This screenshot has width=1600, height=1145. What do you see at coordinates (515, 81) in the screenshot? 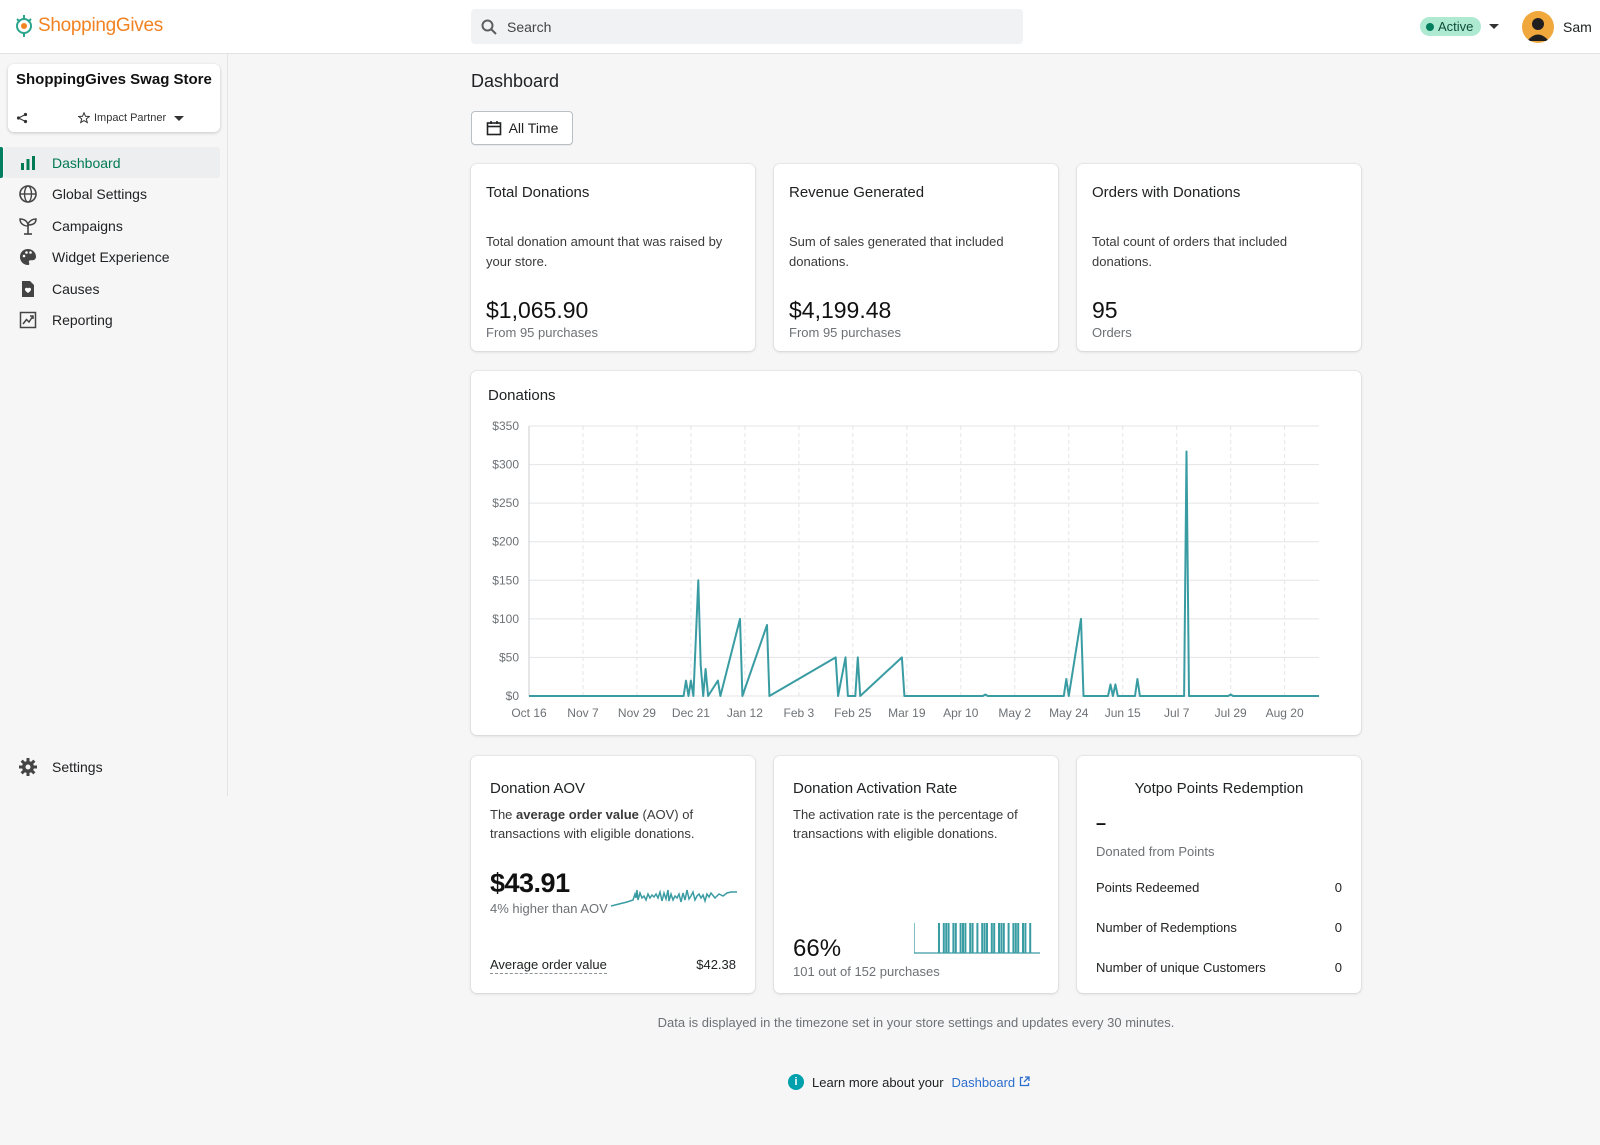
I see `page-title: Dashboard` at bounding box center [515, 81].